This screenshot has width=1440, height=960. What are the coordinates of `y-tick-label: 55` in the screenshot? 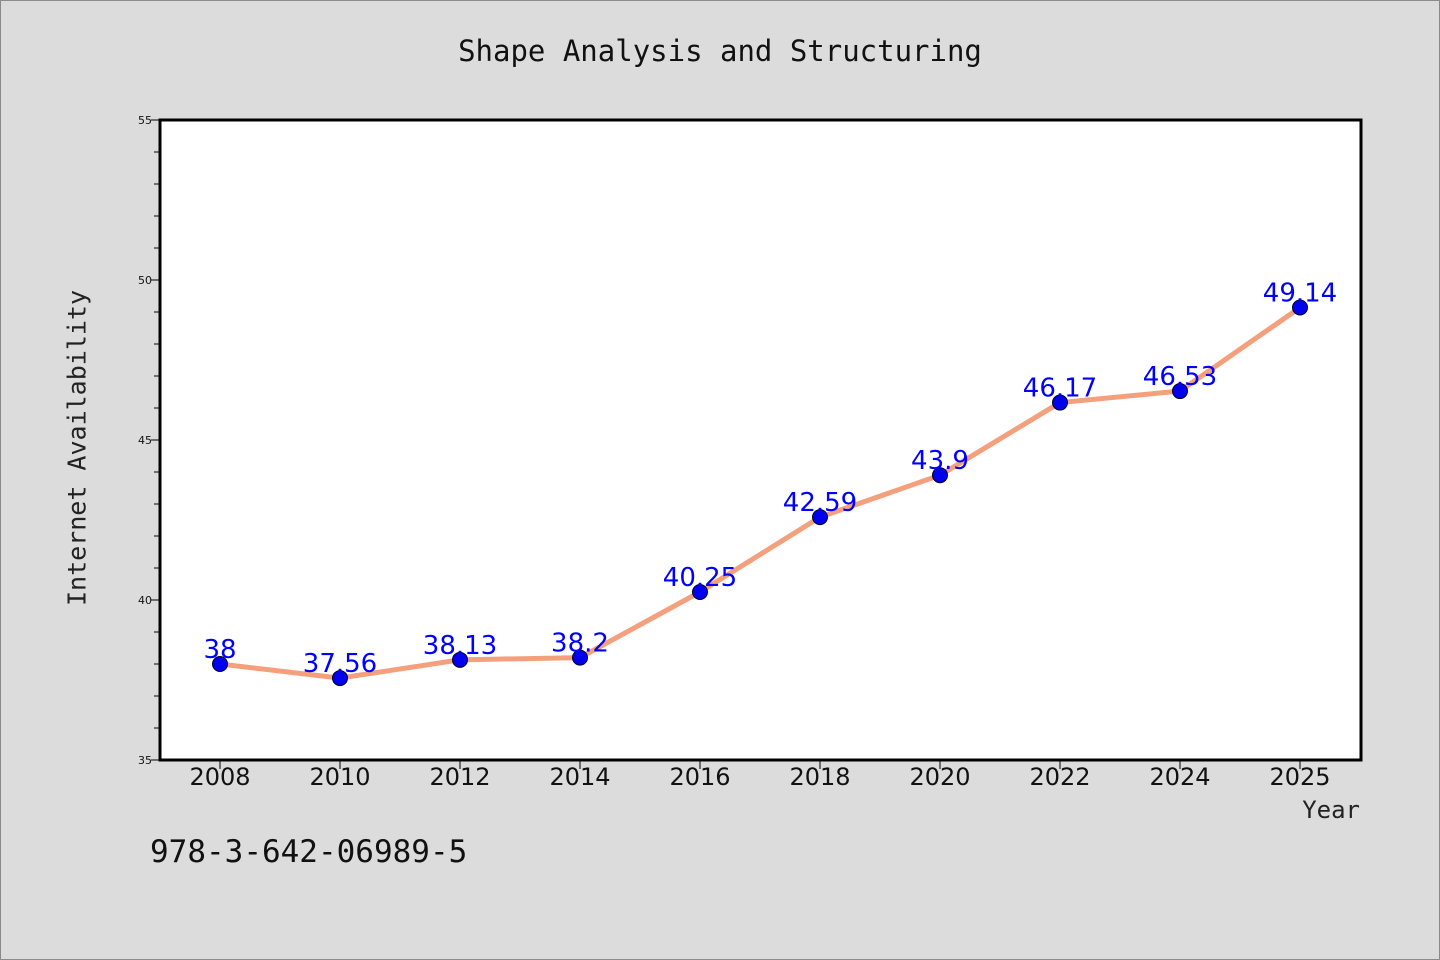 It's located at (145, 120).